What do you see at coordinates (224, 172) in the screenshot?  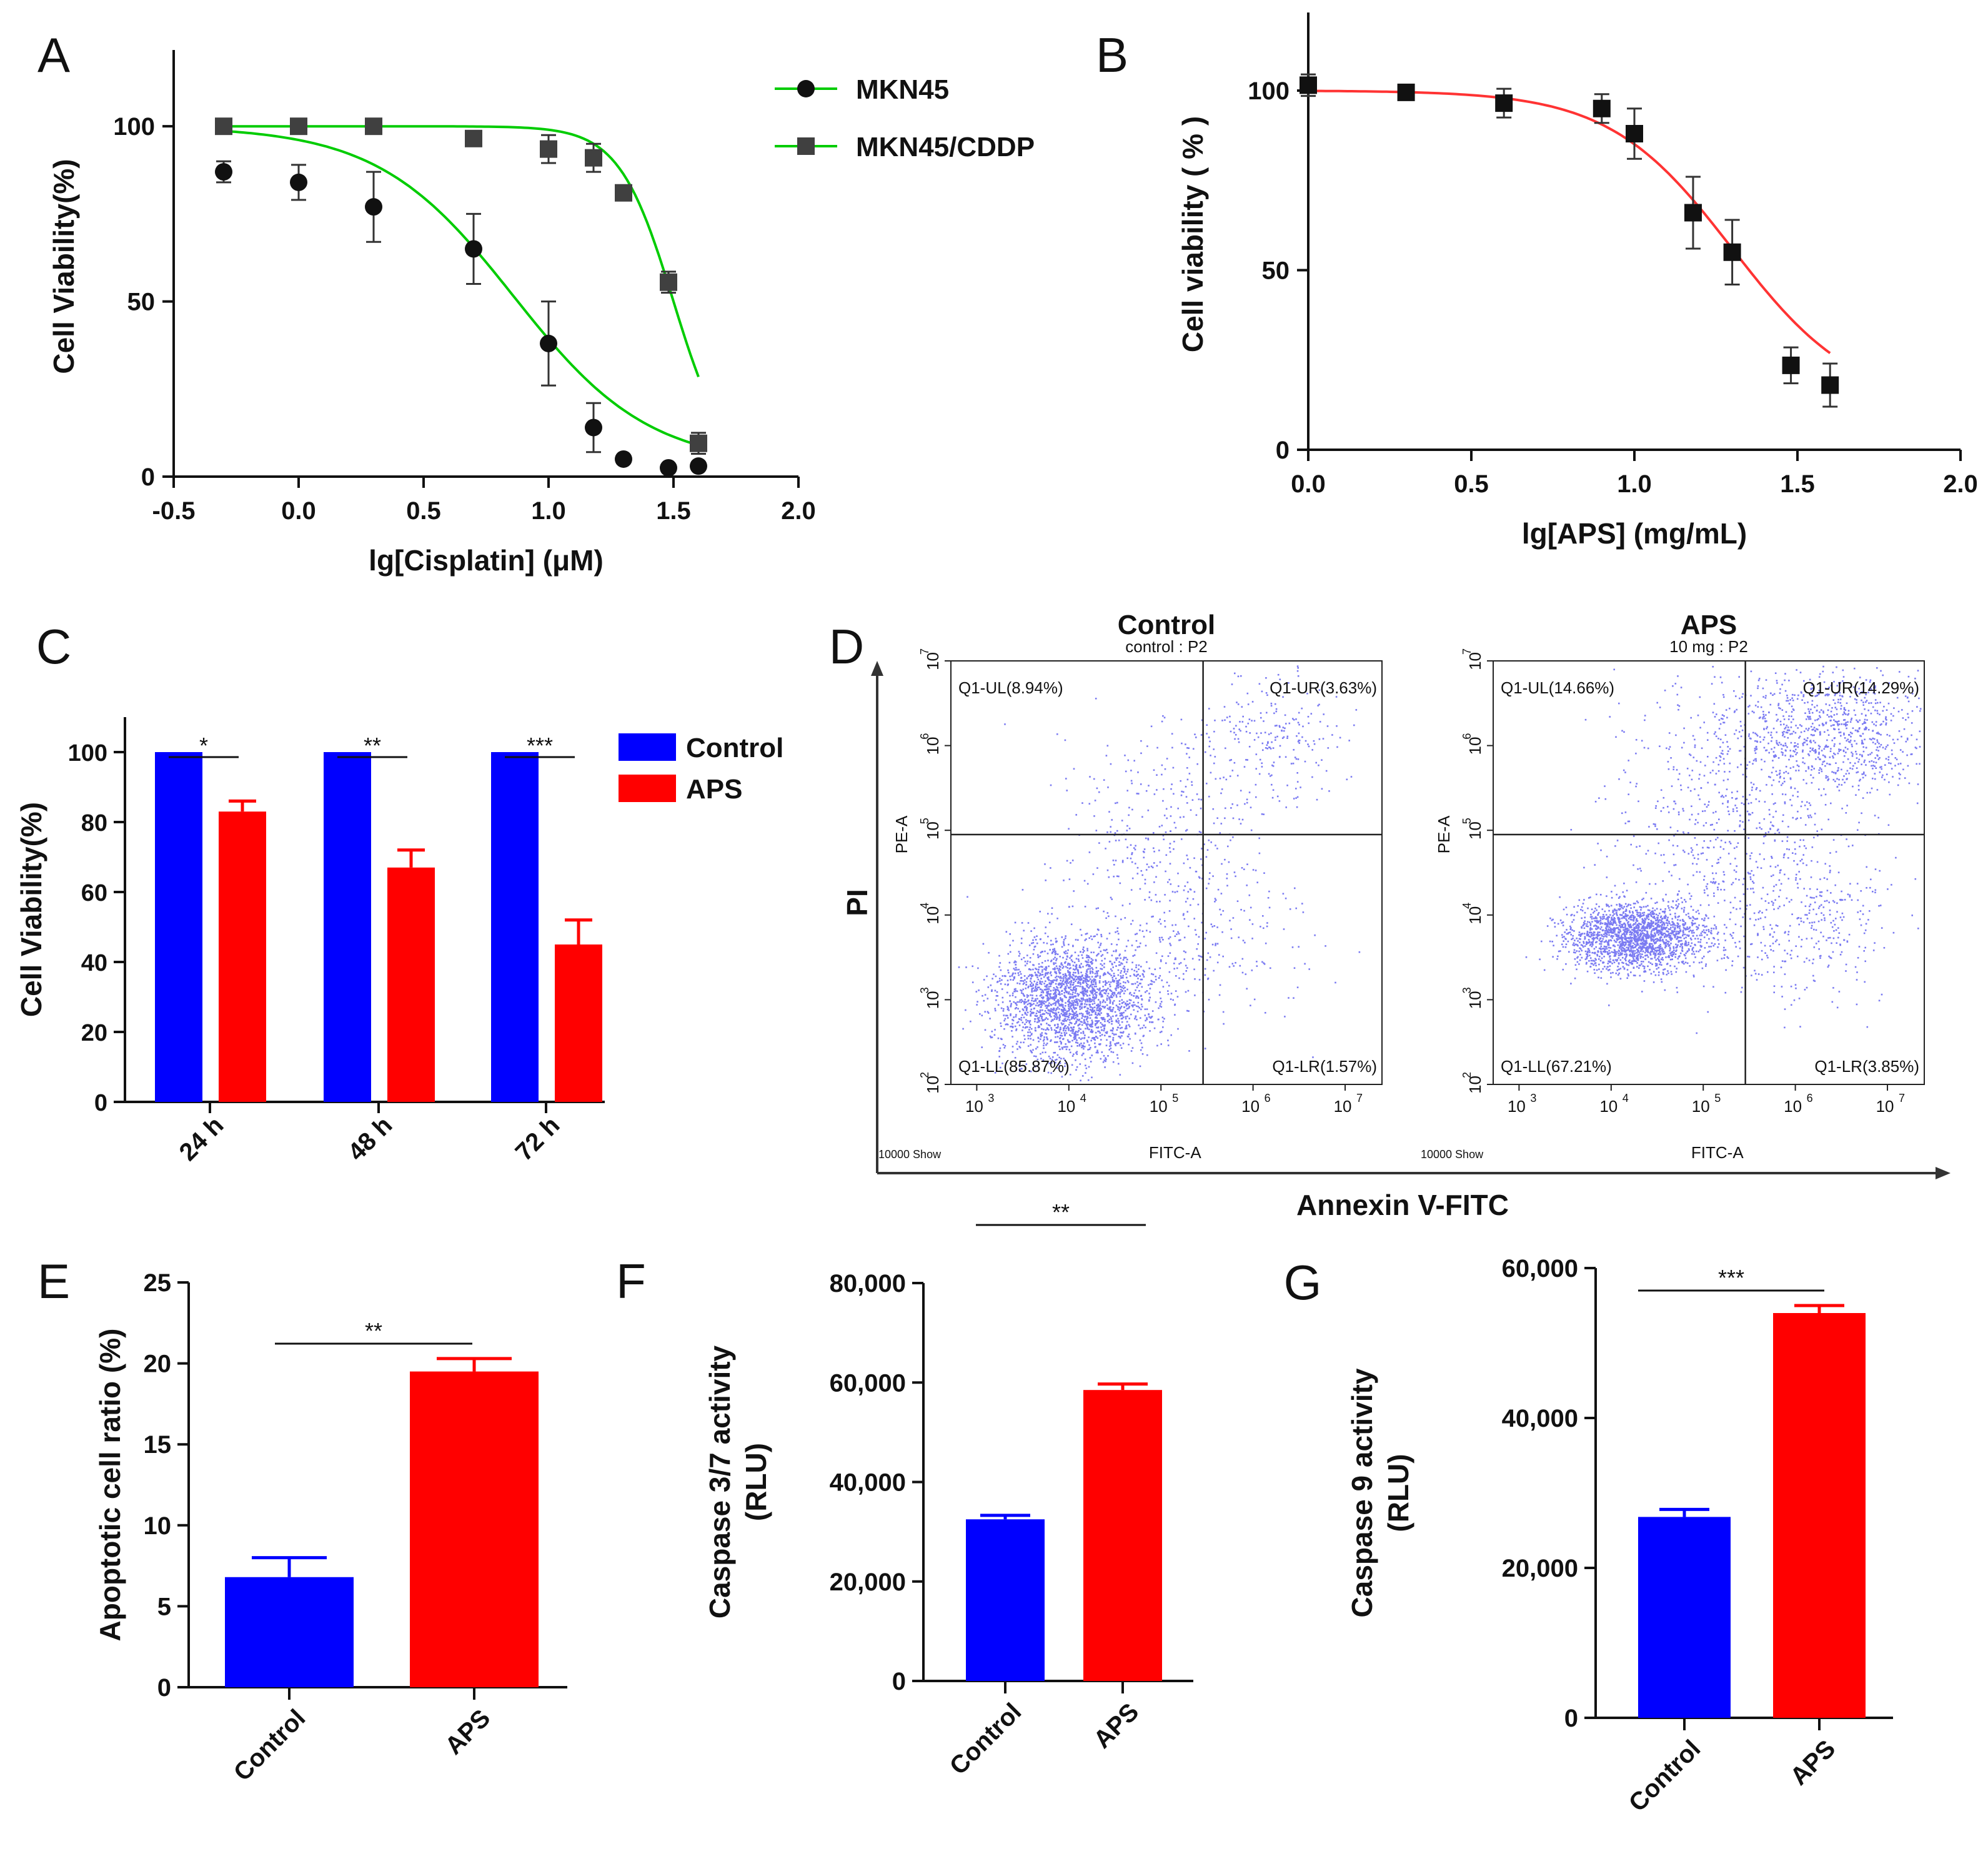 I see `data-marker-circle` at bounding box center [224, 172].